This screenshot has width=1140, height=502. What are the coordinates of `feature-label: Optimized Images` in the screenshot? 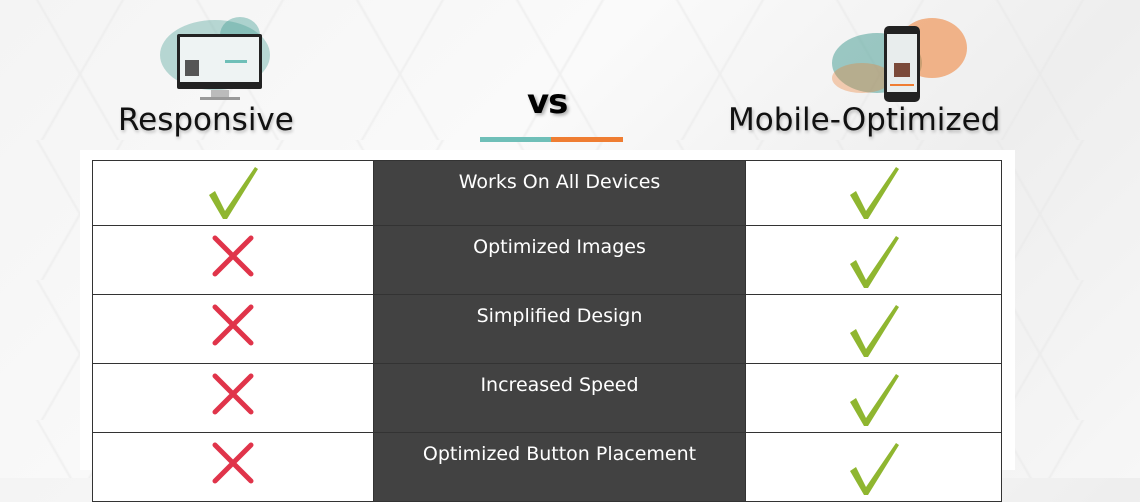 It's located at (559, 247).